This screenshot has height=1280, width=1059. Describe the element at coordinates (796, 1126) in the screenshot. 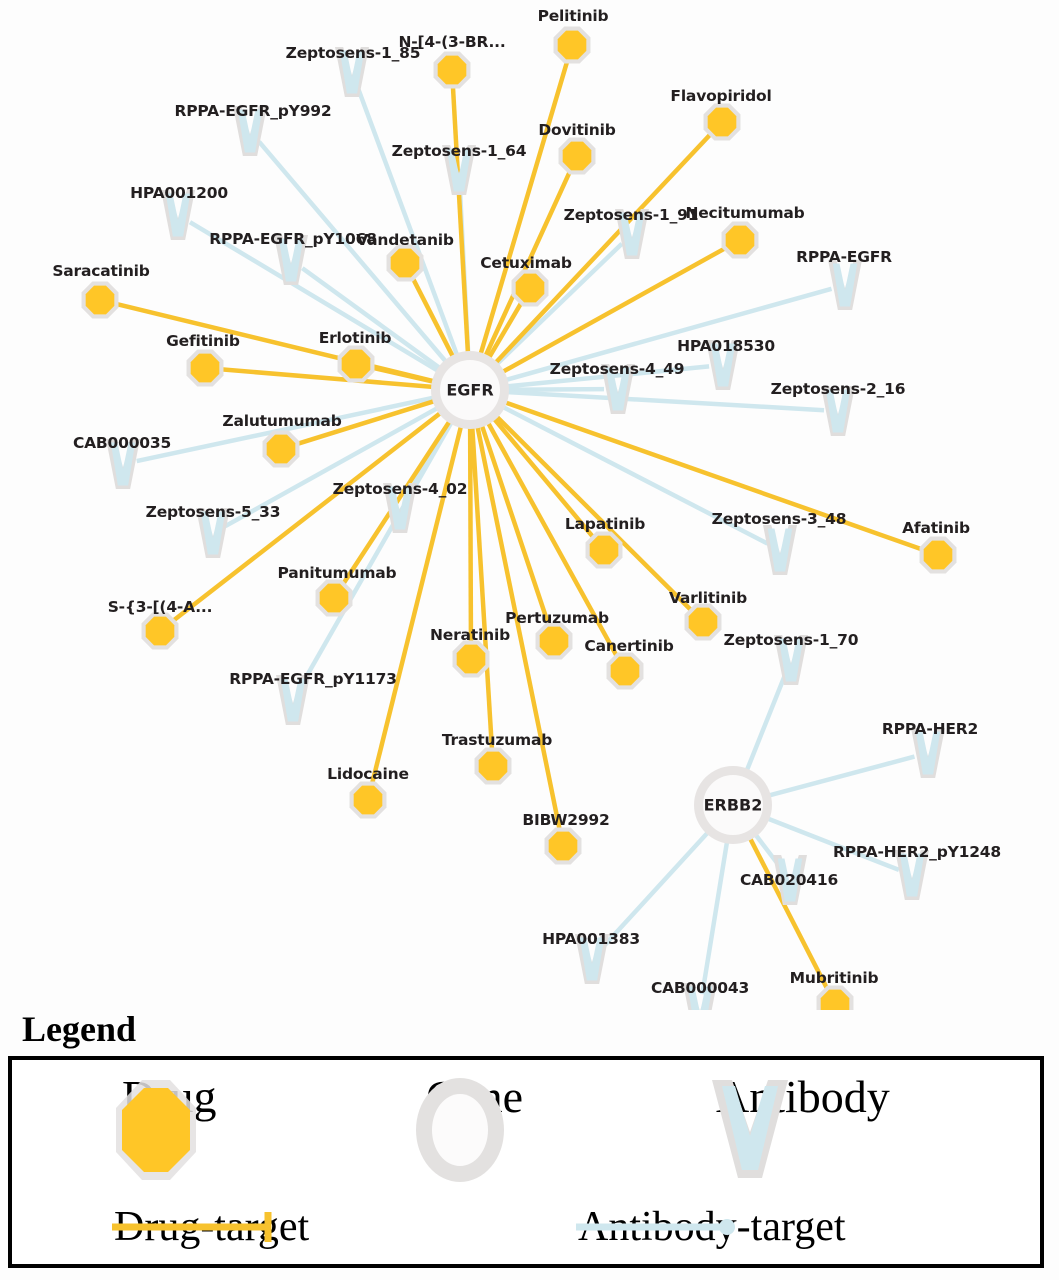

I see `legend-item-antibody: Antibody` at that location.